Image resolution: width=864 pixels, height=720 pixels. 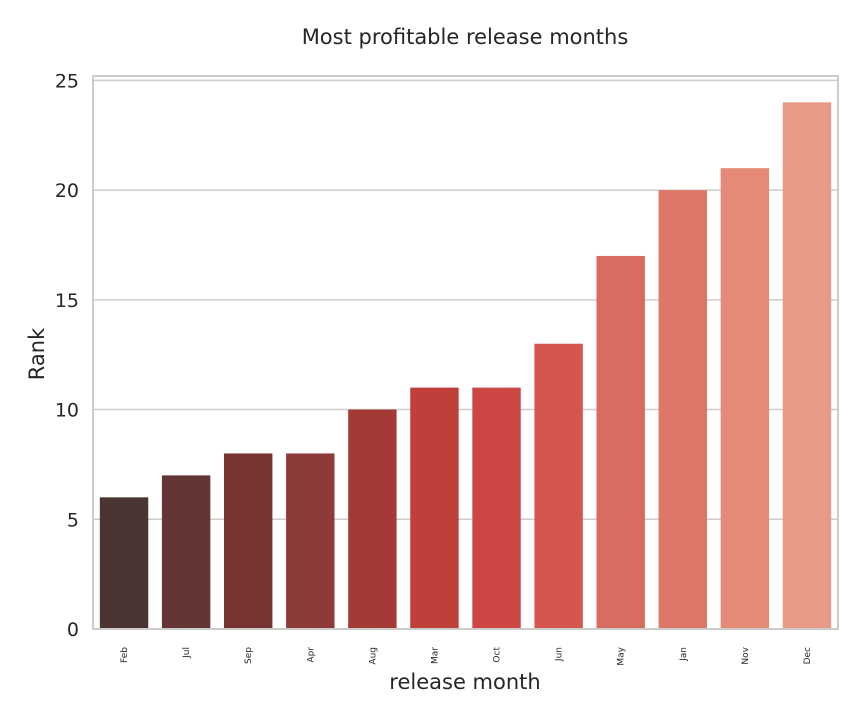 What do you see at coordinates (73, 520) in the screenshot?
I see `y-tick-label: 5` at bounding box center [73, 520].